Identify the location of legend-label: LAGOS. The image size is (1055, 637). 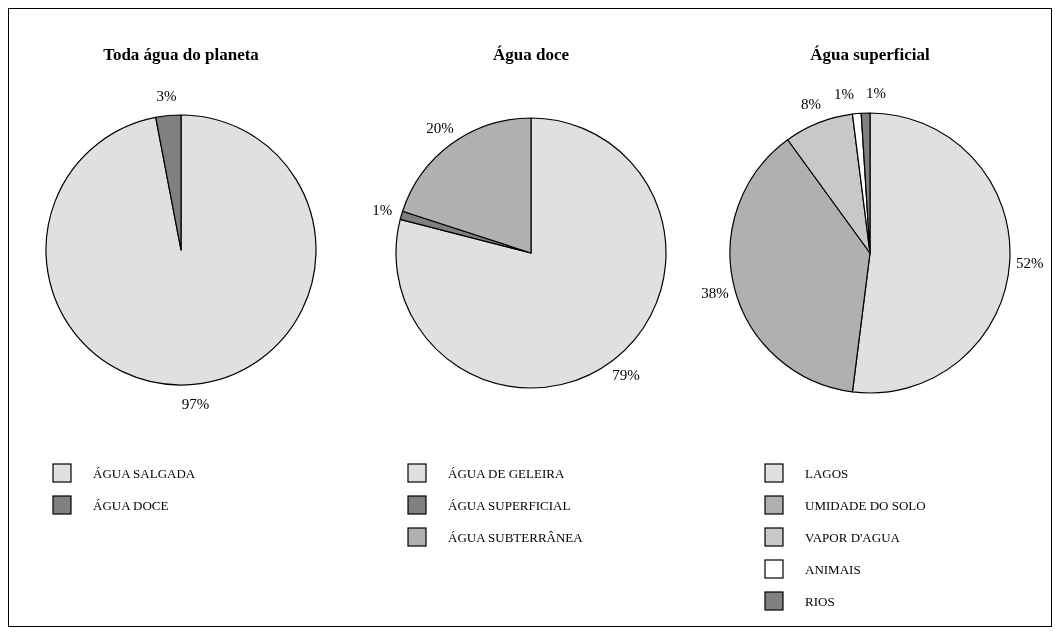
(827, 473).